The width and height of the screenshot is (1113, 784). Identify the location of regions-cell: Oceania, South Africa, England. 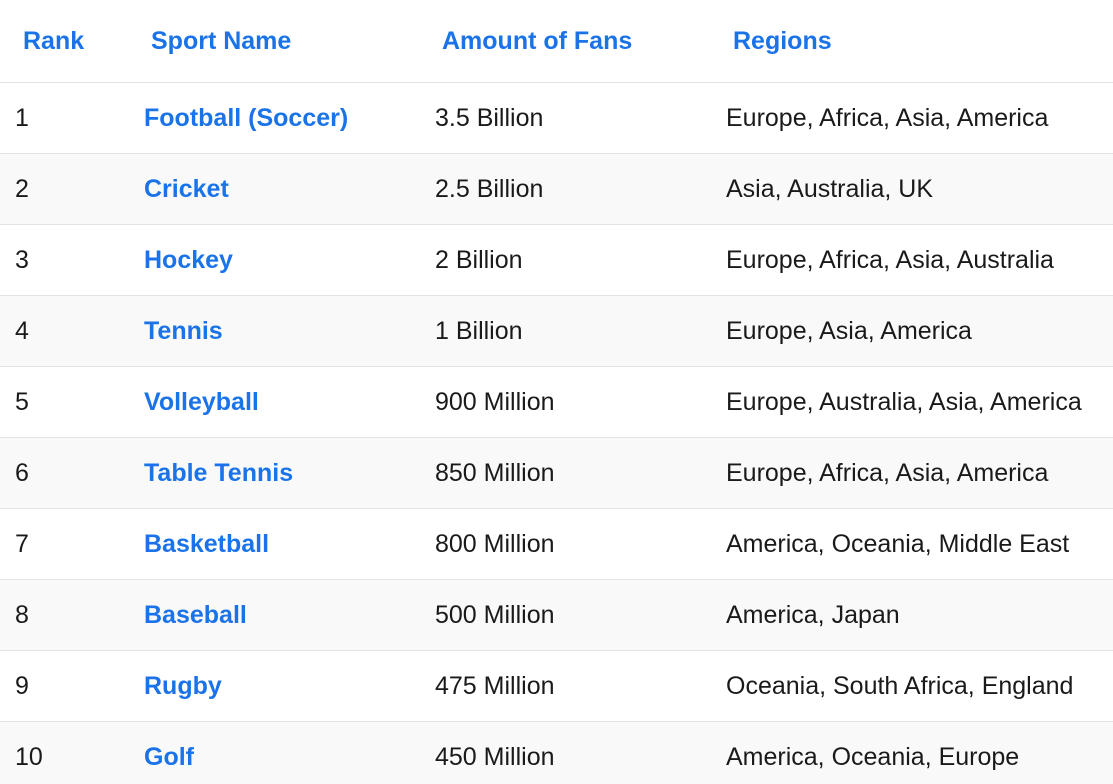
(900, 685).